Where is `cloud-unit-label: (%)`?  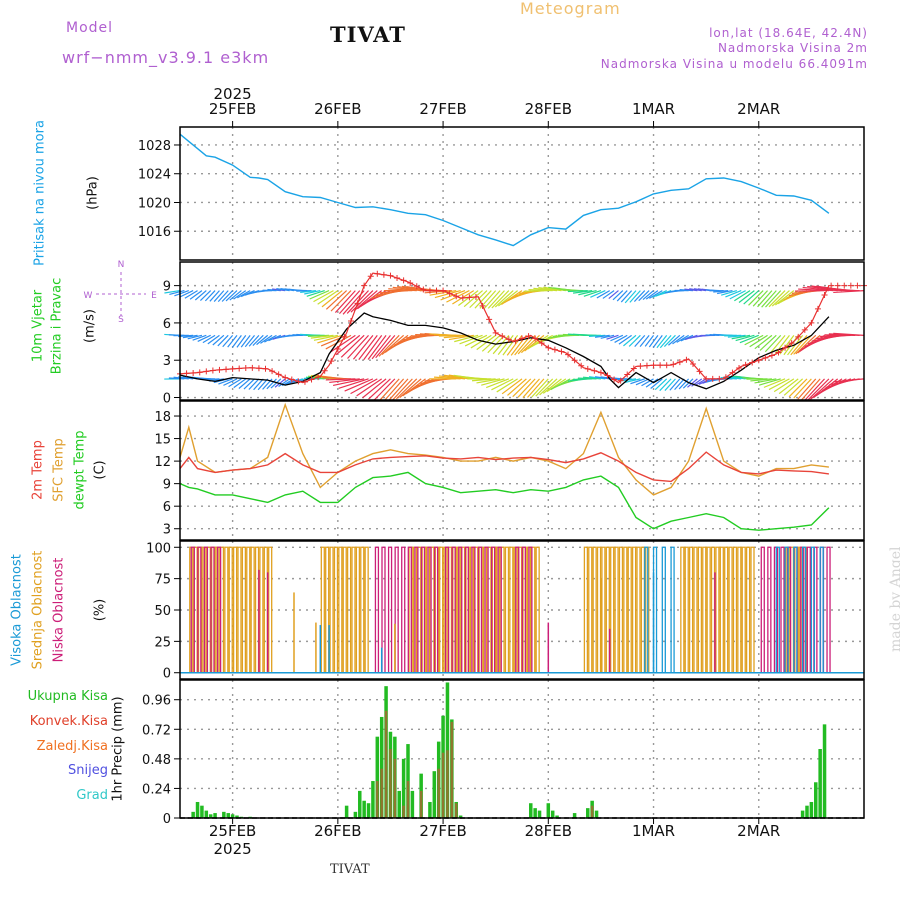
cloud-unit-label: (%) is located at coordinates (100, 610).